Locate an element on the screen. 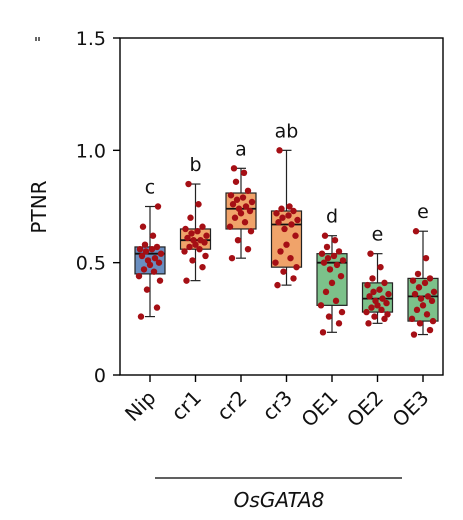 This screenshot has width=463, height=520. y-axis-title: PTNR is located at coordinates (39, 206).